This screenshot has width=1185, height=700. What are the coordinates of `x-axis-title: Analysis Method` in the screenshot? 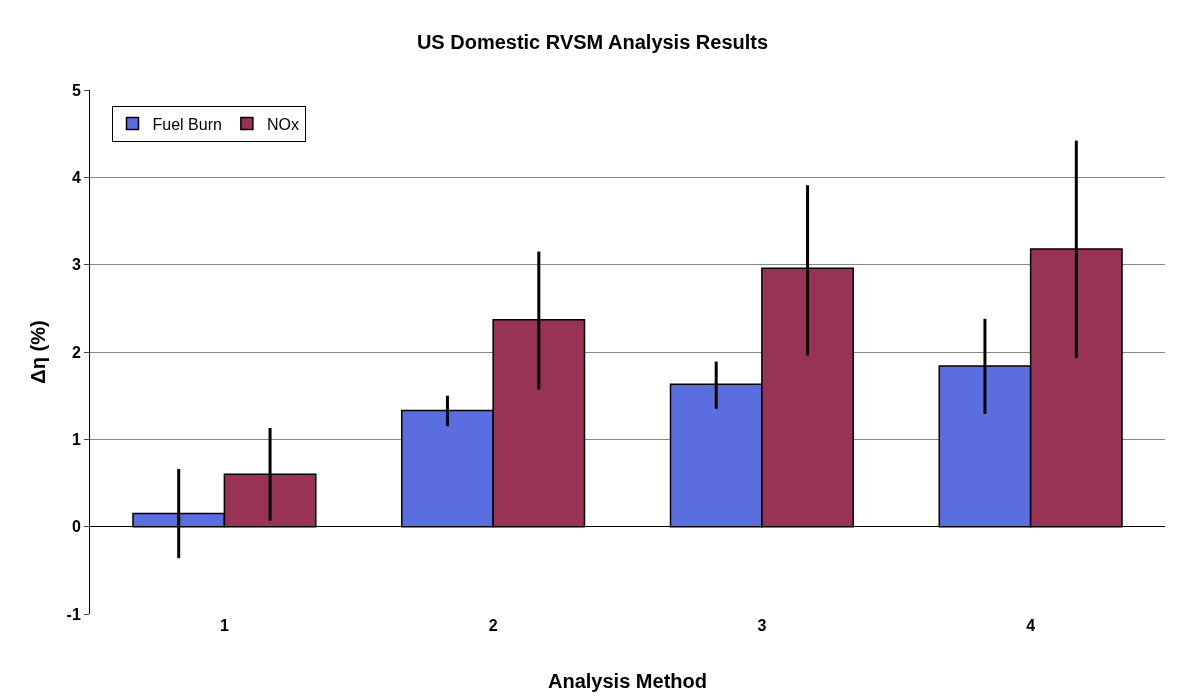 It's located at (627, 680).